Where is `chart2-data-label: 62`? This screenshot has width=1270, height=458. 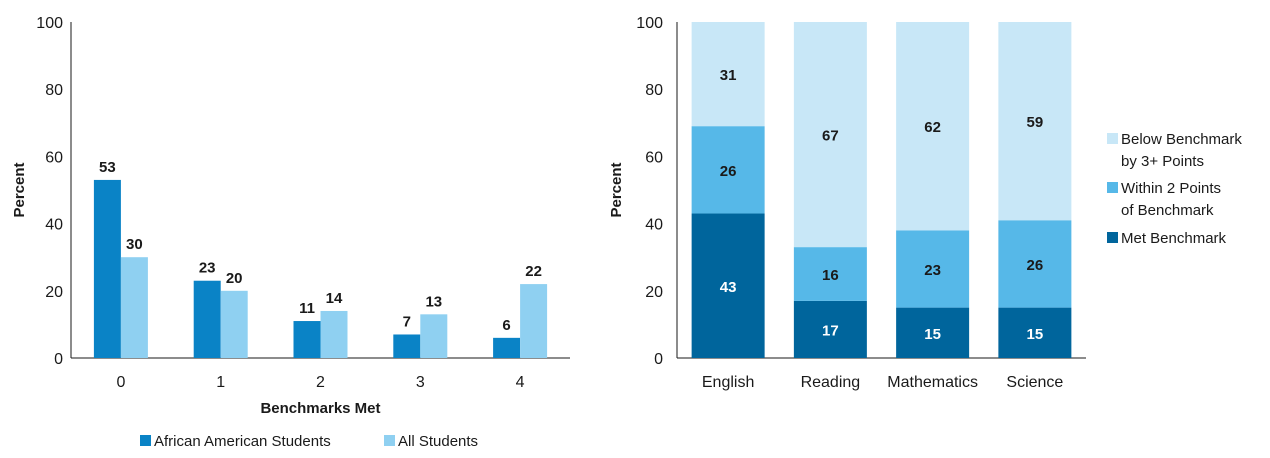
chart2-data-label: 62 is located at coordinates (932, 127).